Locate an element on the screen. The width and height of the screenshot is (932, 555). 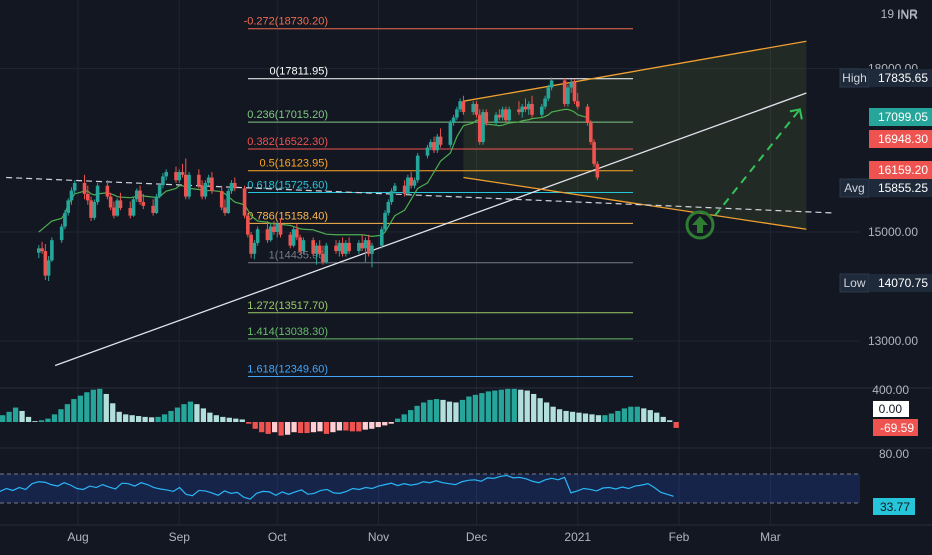
projection-arrow-line is located at coordinates (757, 162).